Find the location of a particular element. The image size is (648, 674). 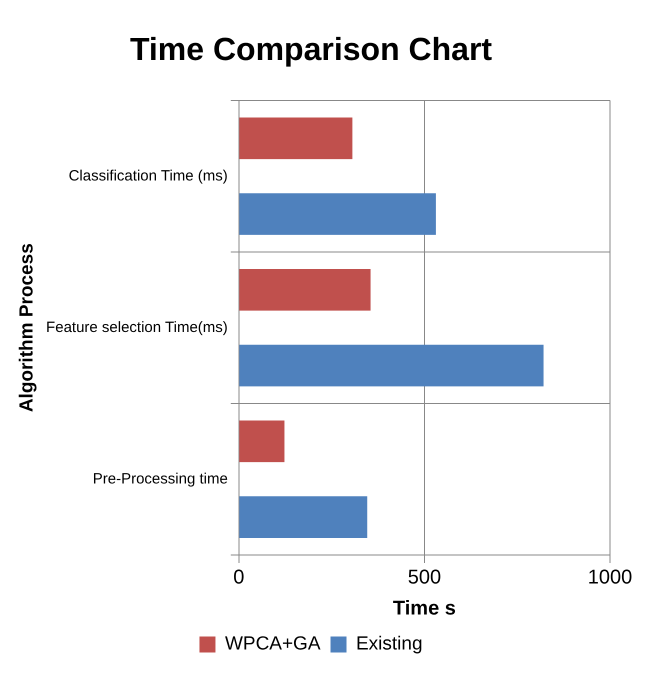

x-tick-label: 500 is located at coordinates (425, 577).